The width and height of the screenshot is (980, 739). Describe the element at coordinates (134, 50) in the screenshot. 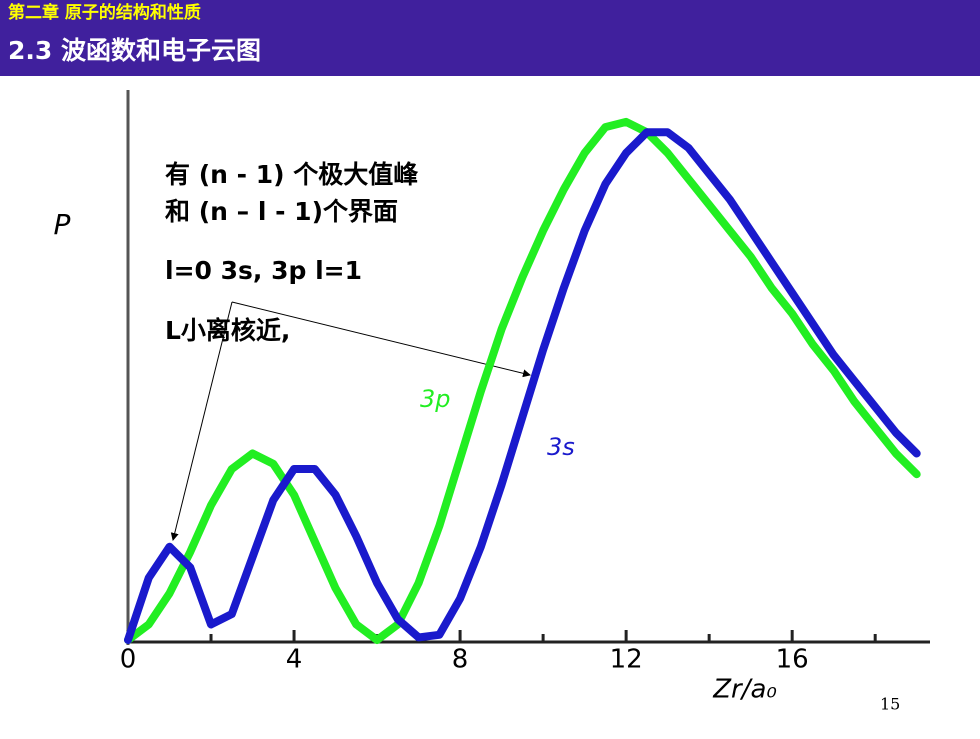

I see `section-title: 2.3 波函数和电子云图` at that location.